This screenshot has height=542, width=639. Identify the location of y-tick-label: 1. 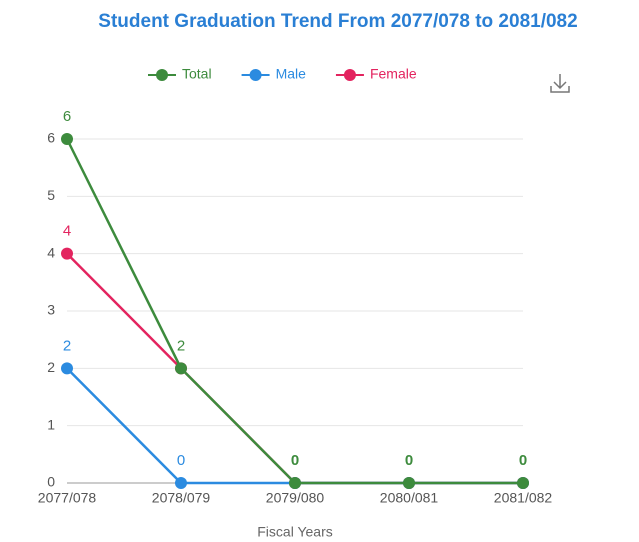
(51, 424).